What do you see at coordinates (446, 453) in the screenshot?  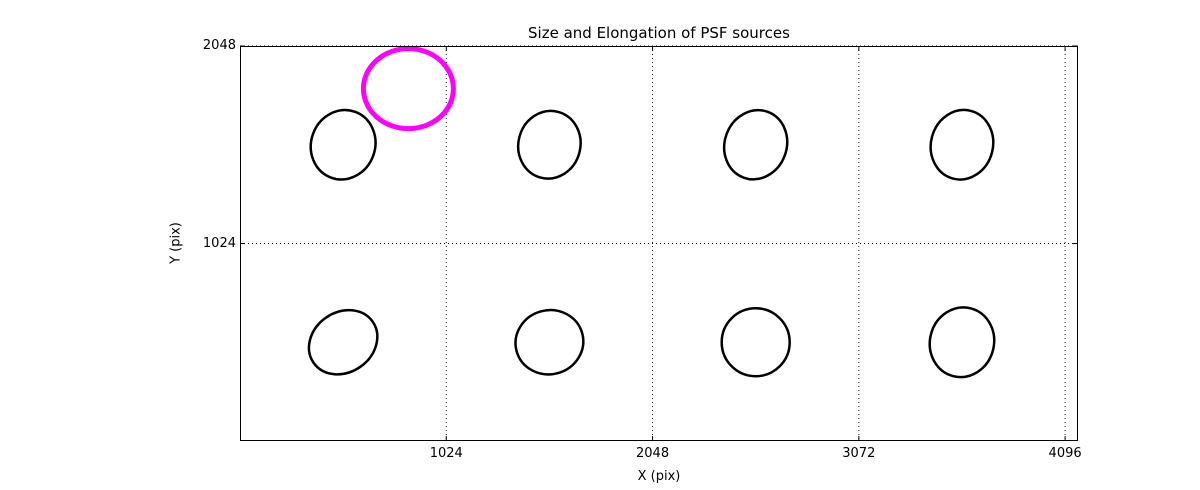 I see `x-tick-label: 1024` at bounding box center [446, 453].